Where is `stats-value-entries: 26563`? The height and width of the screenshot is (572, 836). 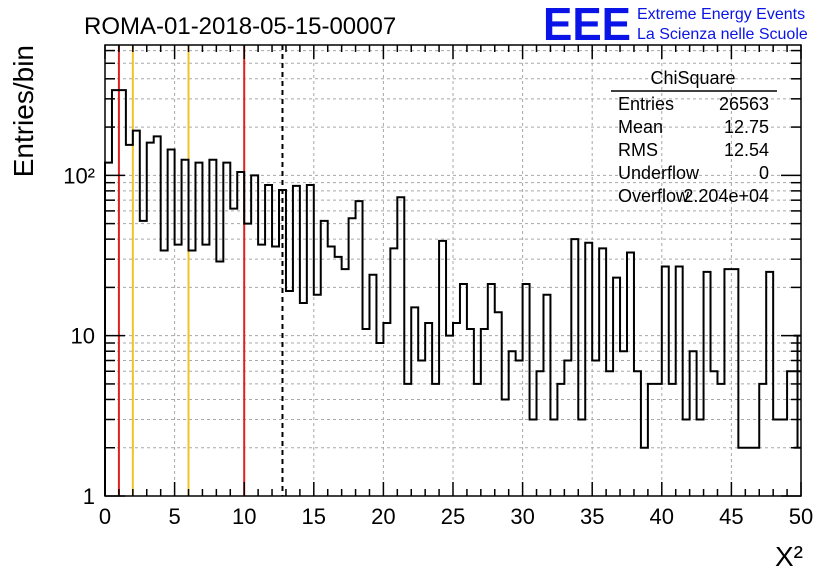
stats-value-entries: 26563 is located at coordinates (744, 104).